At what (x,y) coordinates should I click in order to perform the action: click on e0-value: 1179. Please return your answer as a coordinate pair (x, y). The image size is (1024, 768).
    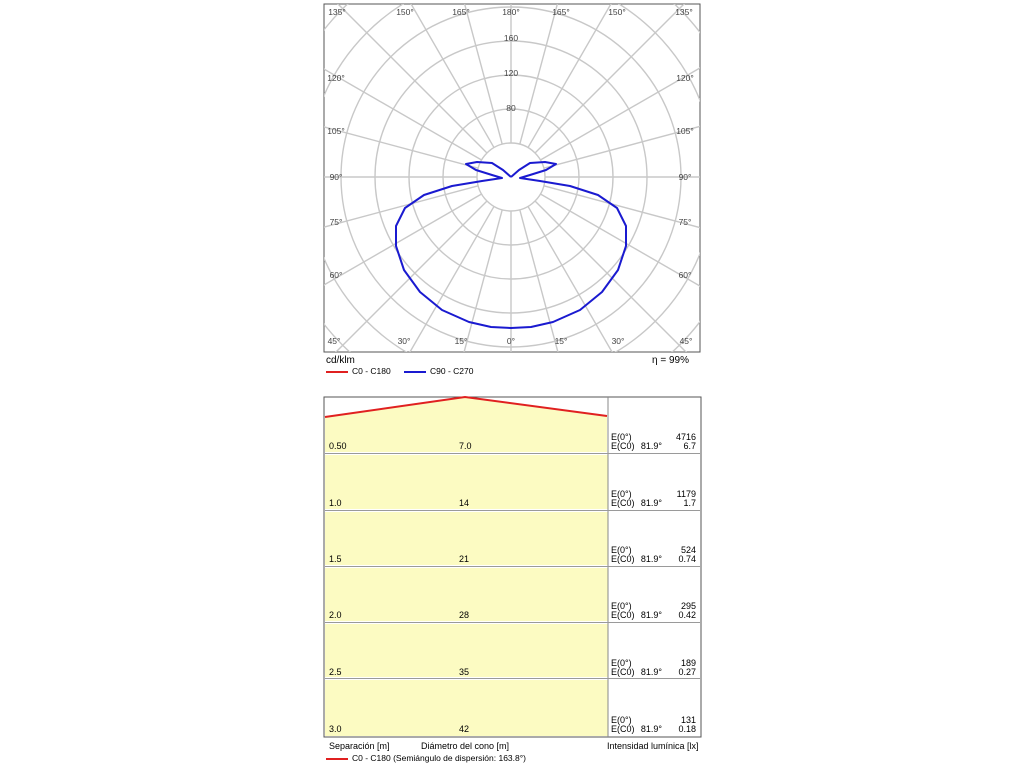
    Looking at the image, I should click on (686, 494).